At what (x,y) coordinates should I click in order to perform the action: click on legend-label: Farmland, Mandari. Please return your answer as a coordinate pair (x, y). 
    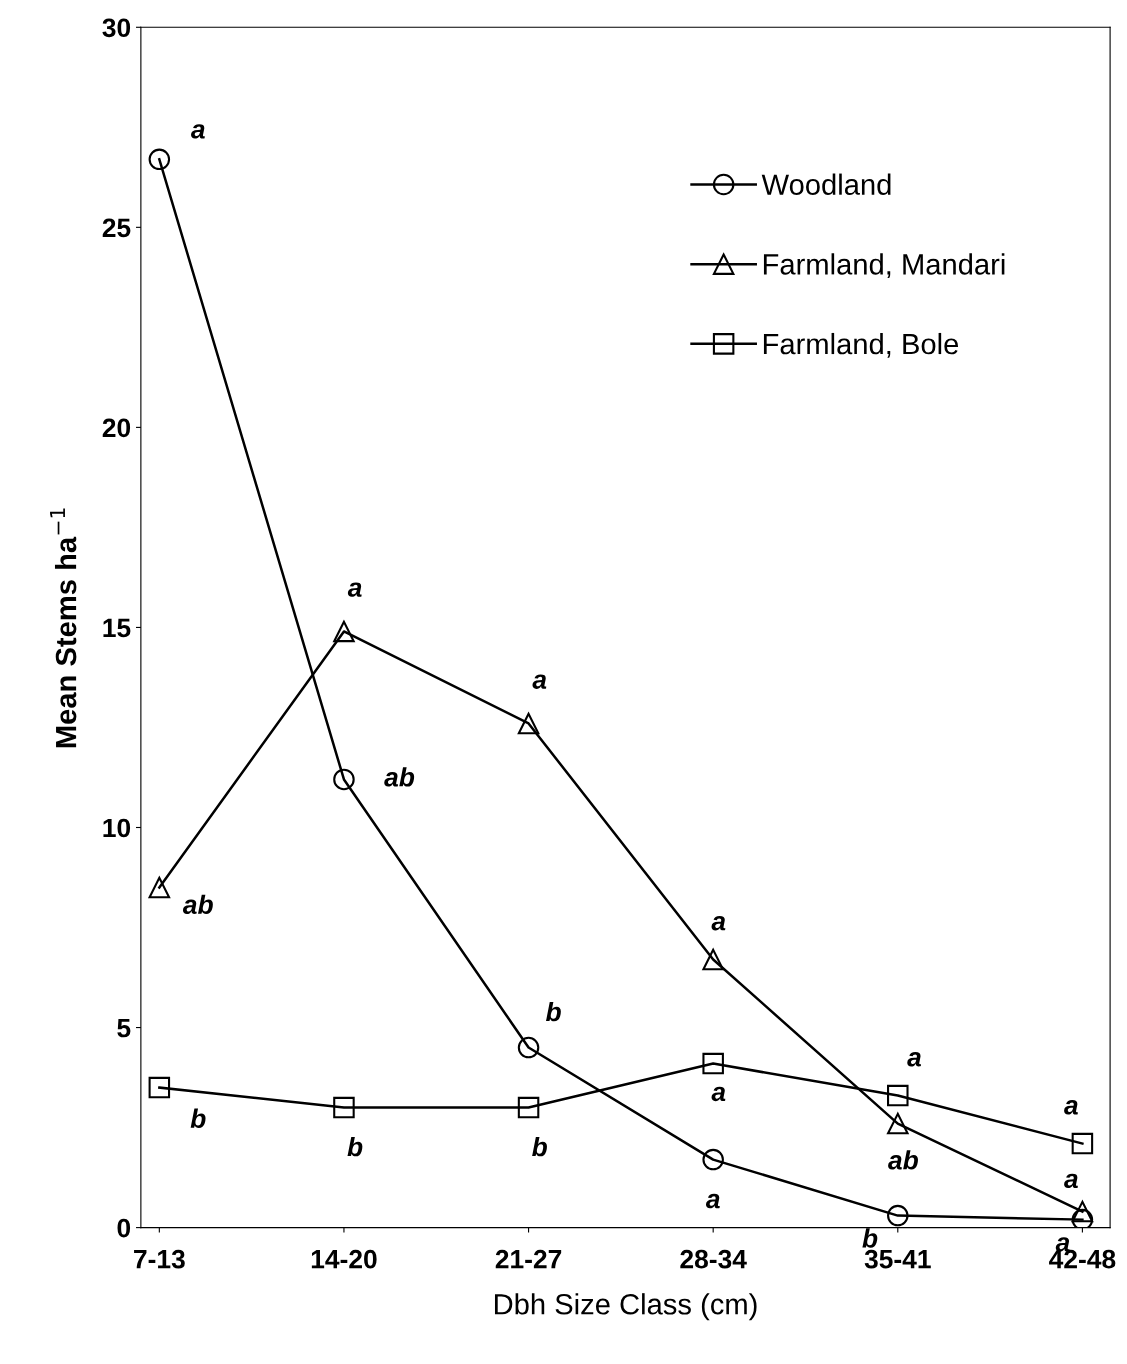
    Looking at the image, I should click on (884, 266).